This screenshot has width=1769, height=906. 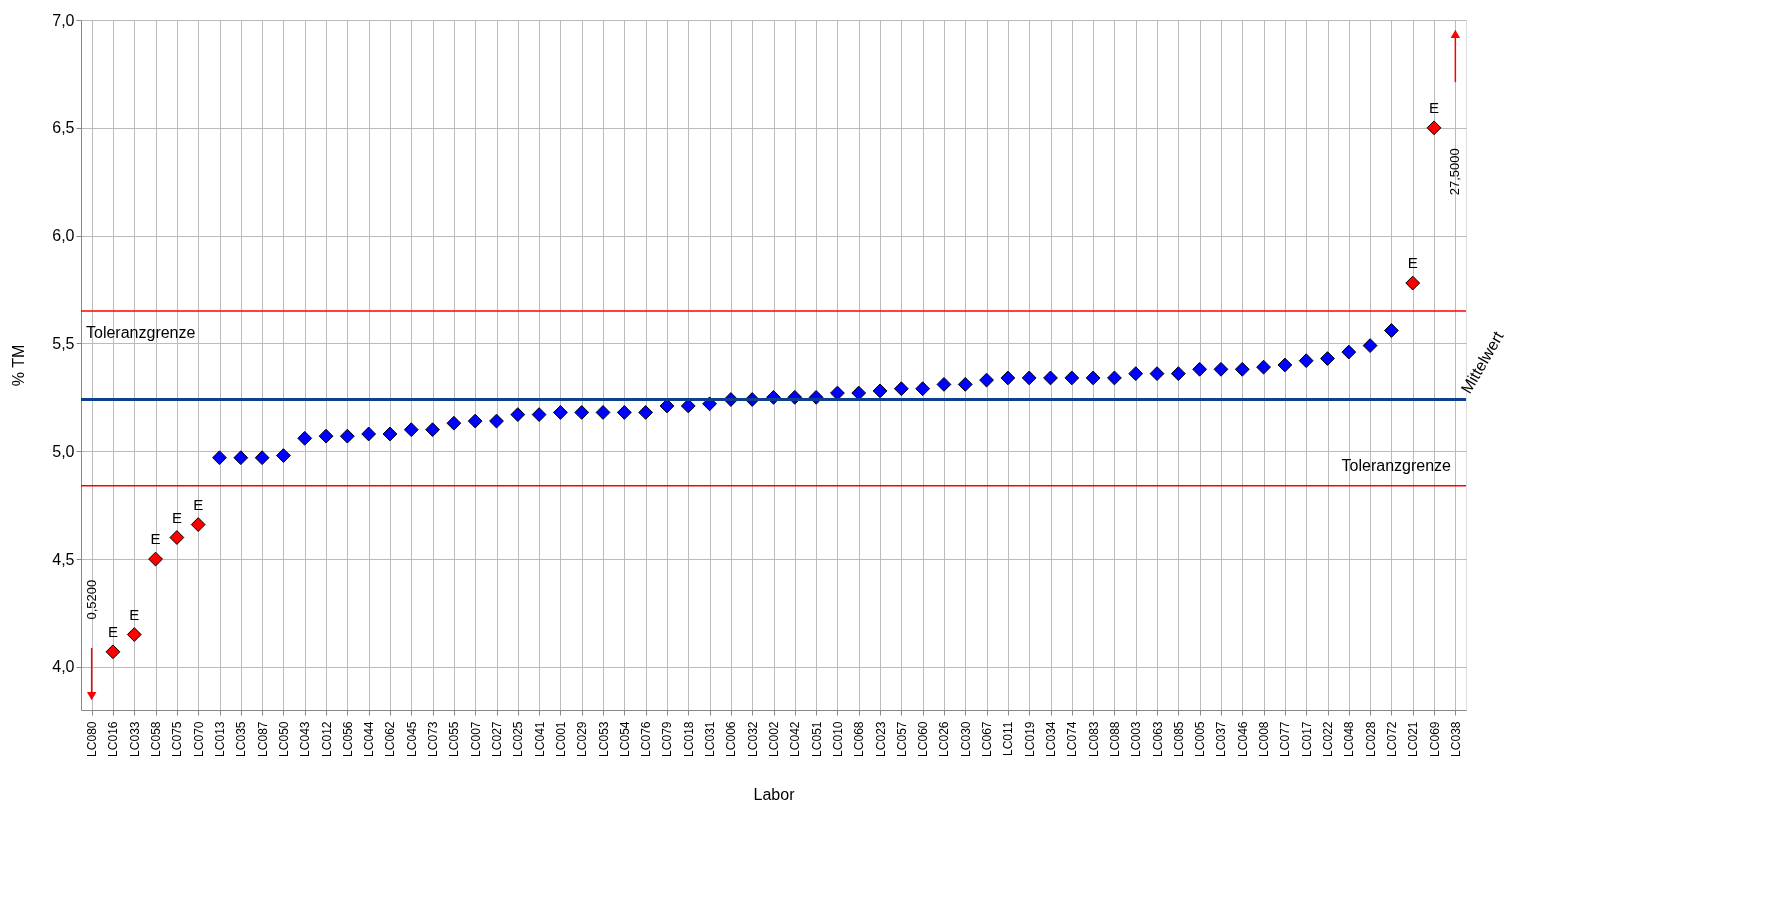 I want to click on x-tick-label: LC012, so click(x=326, y=739).